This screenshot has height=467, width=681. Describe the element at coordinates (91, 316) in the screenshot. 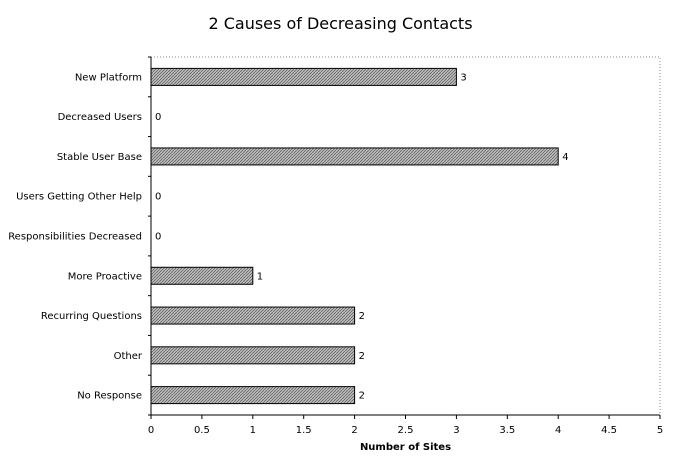

I see `category-label: Recurring Questions` at that location.